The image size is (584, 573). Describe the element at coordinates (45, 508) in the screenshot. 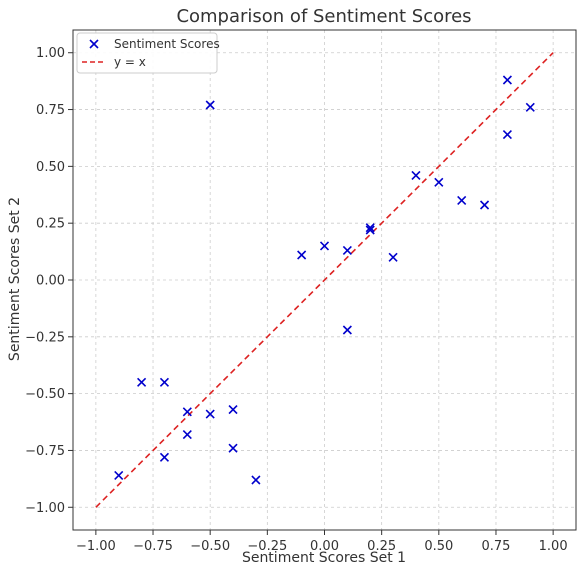

I see `y-tick-label: −1.00` at that location.